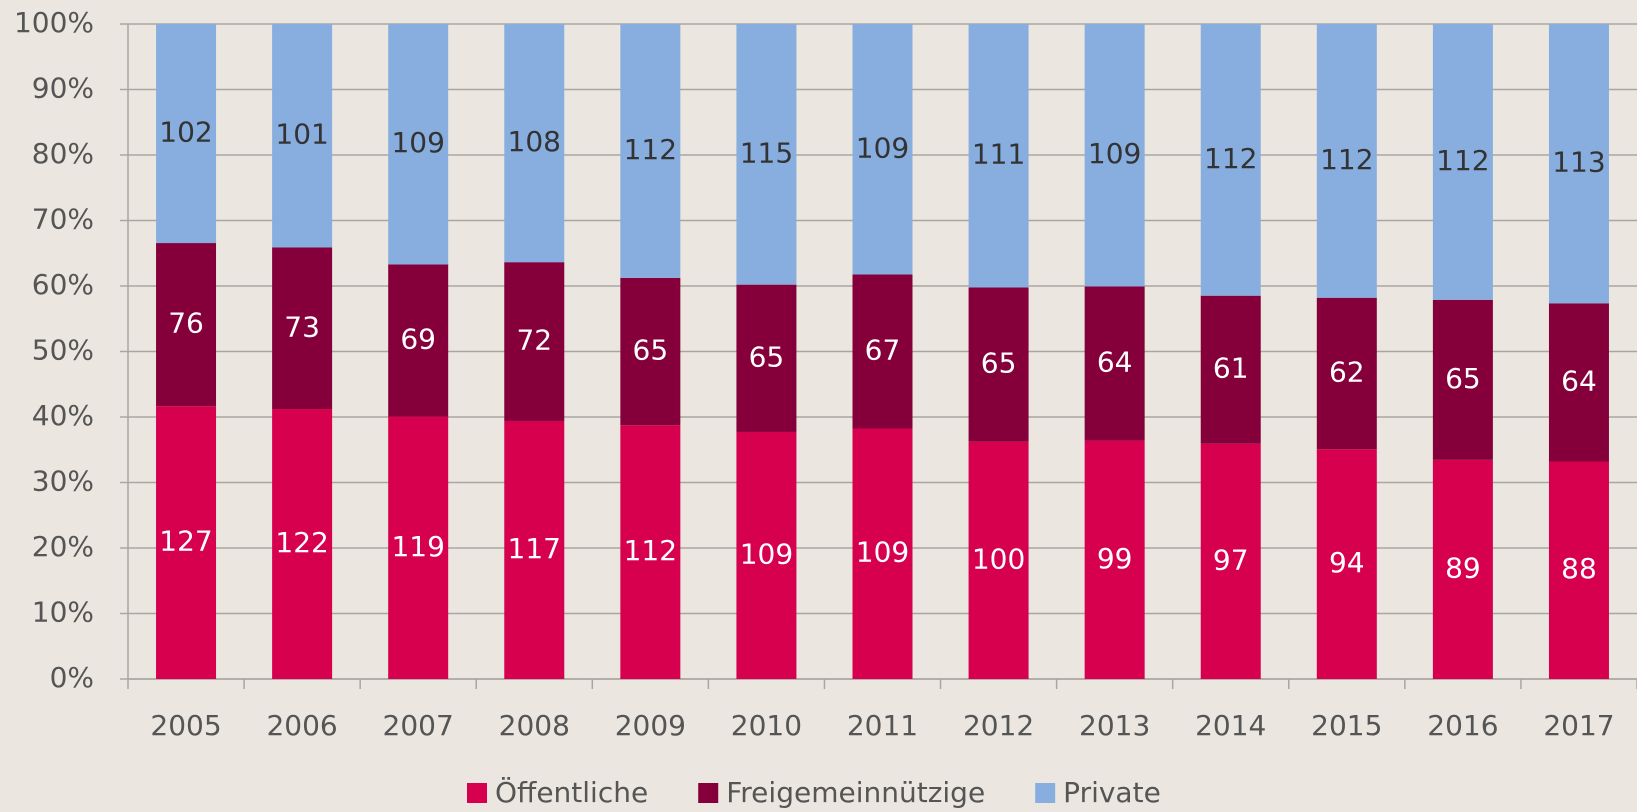  Describe the element at coordinates (1346, 725) in the screenshot. I see `x-tick-label: 2015` at that location.